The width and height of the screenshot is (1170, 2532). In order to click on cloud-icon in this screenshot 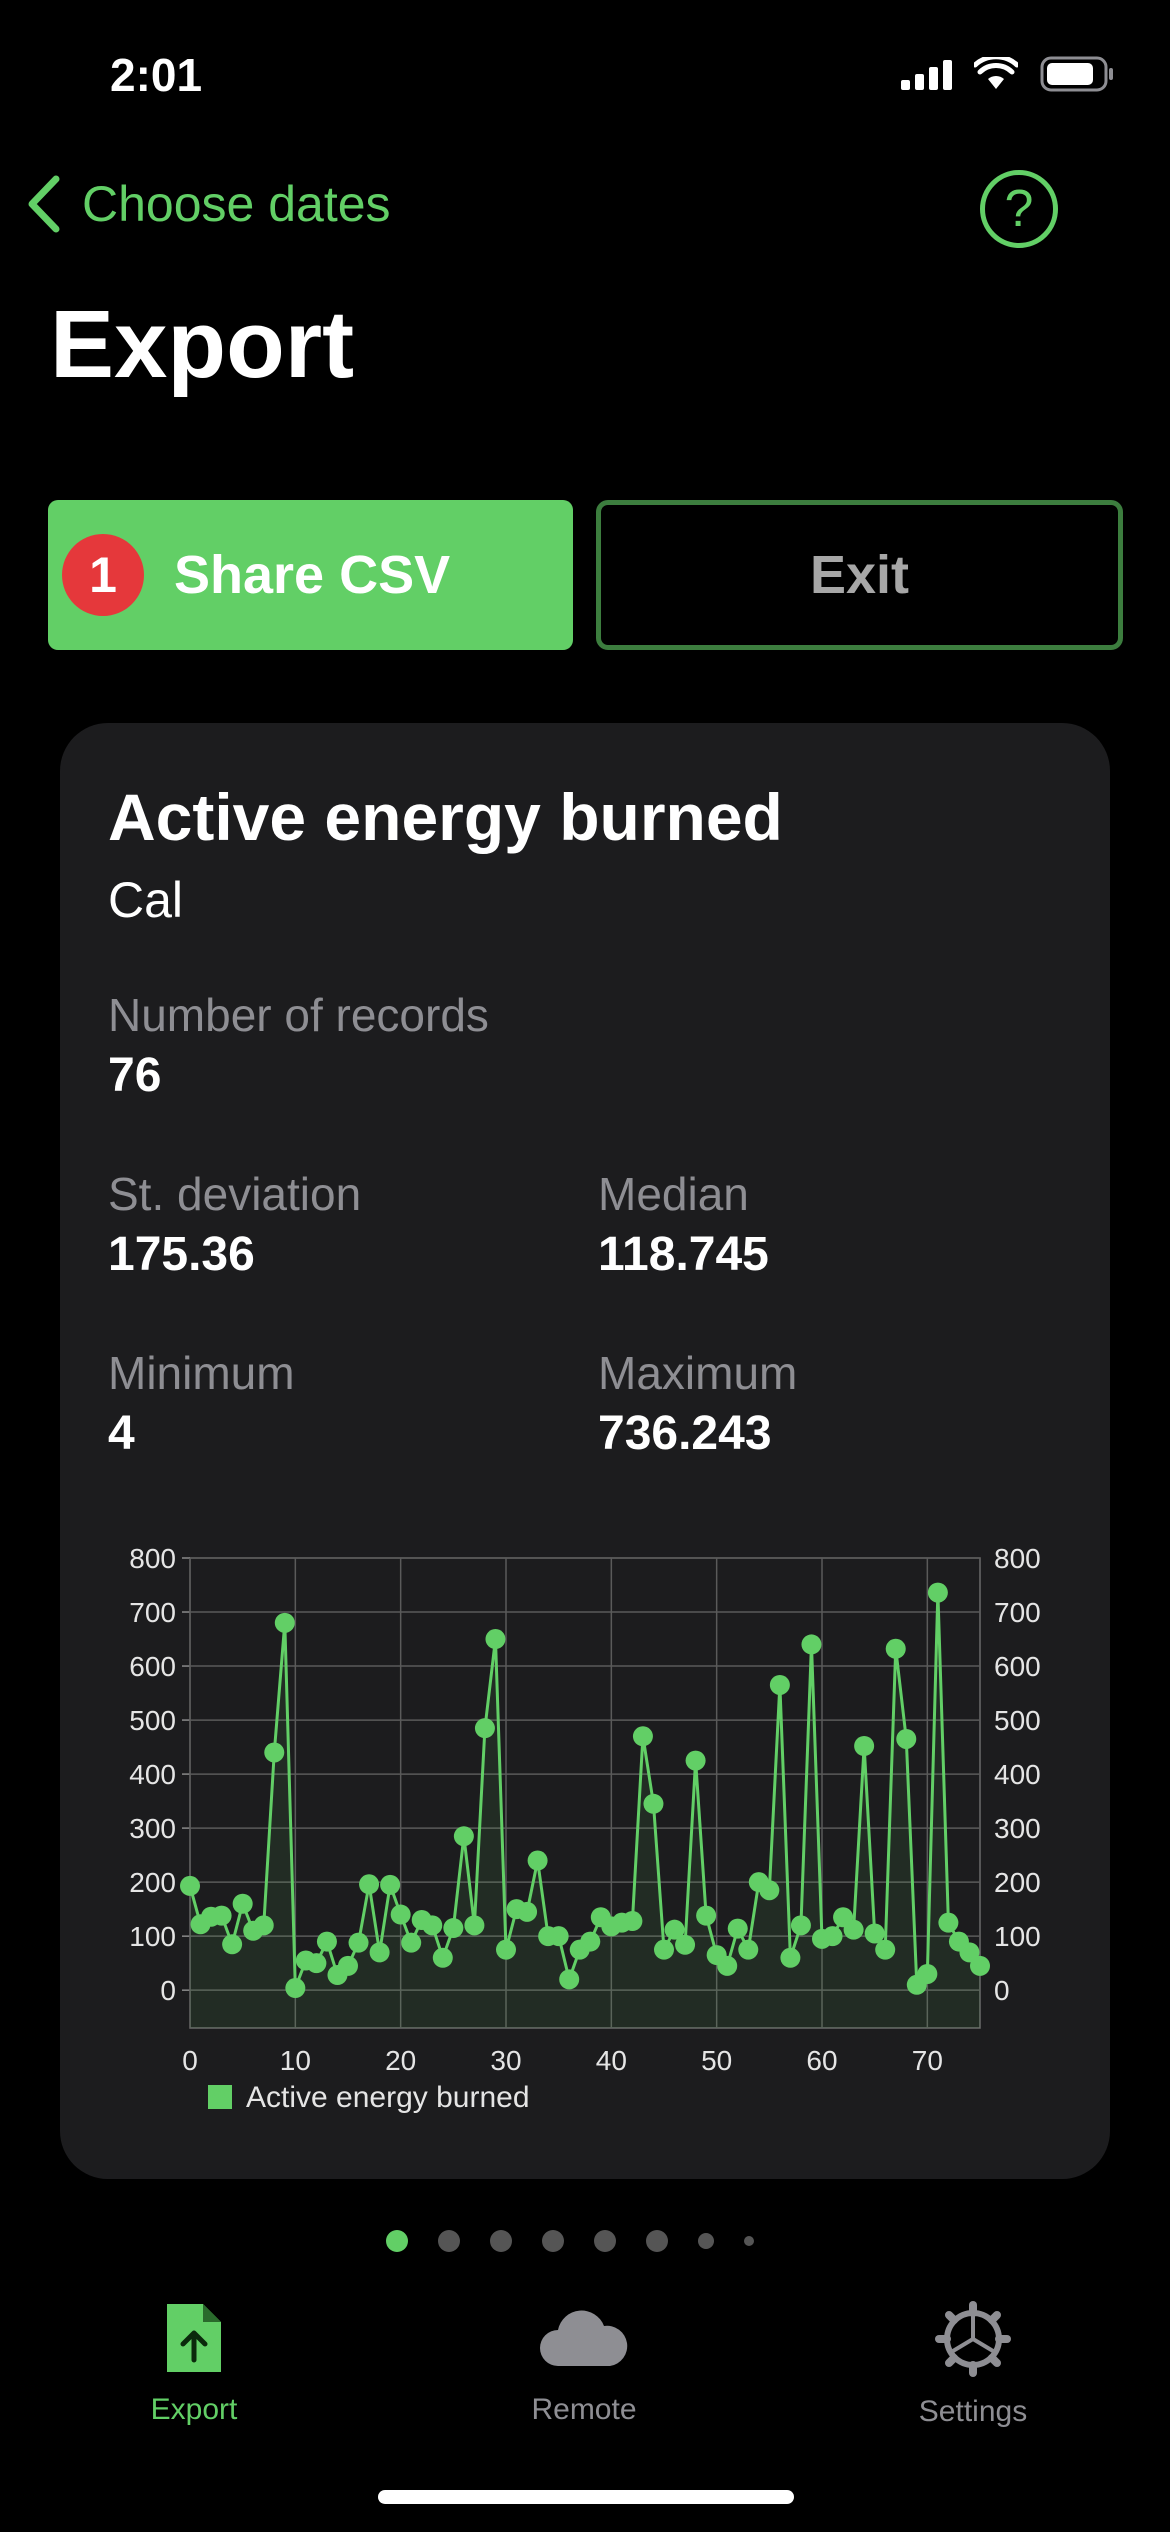, I will do `click(584, 2338)`.